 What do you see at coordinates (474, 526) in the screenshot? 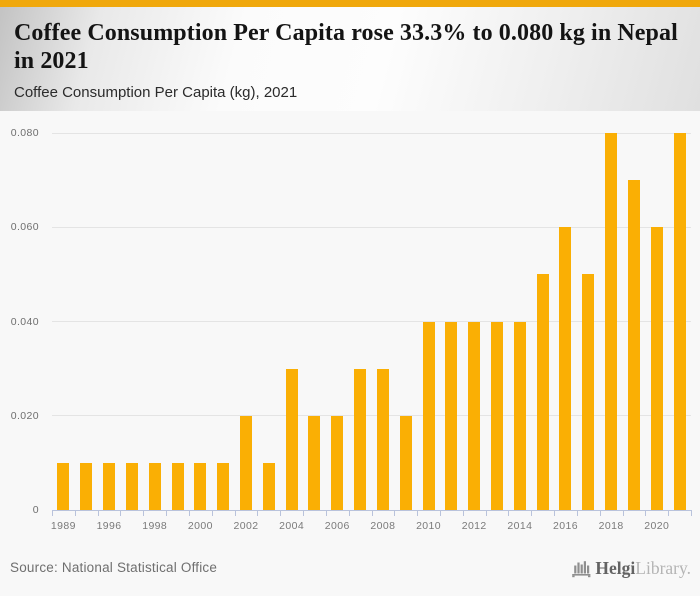
I see `x-axis-tick-label: 2012` at bounding box center [474, 526].